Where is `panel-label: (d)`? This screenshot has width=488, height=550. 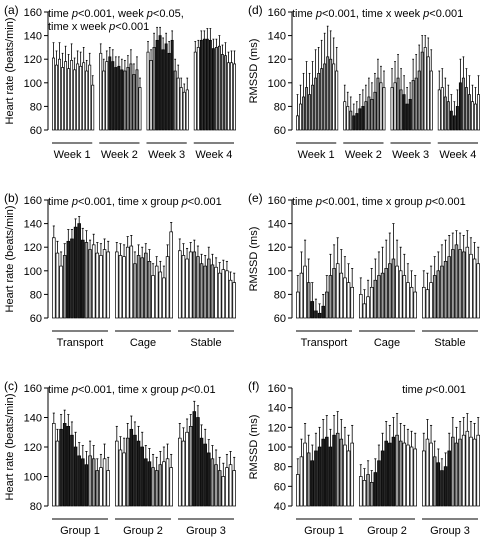 panel-label: (d) is located at coordinates (255, 10).